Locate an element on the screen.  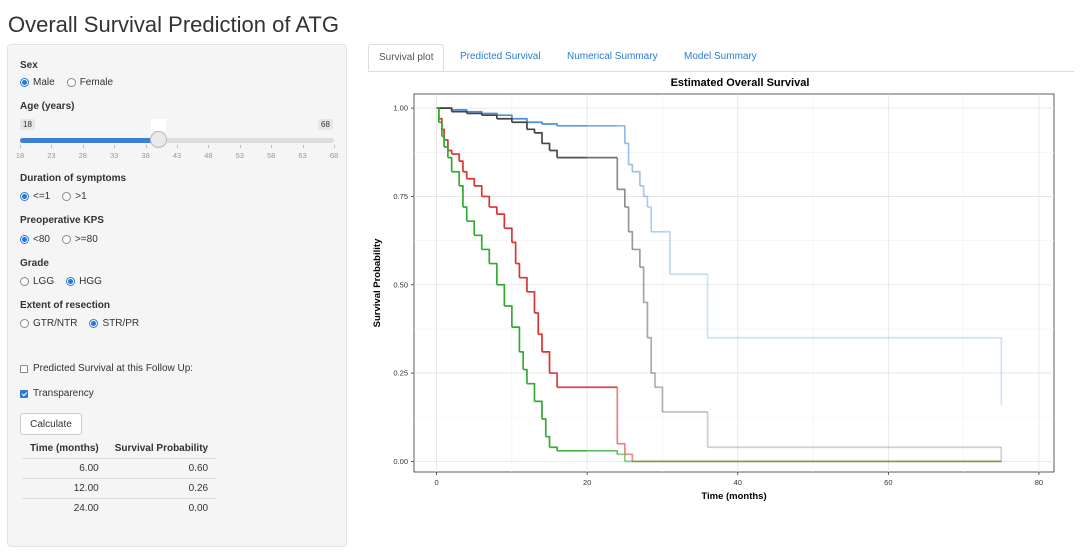
grade-option-lgg: LGG is located at coordinates (37, 281).